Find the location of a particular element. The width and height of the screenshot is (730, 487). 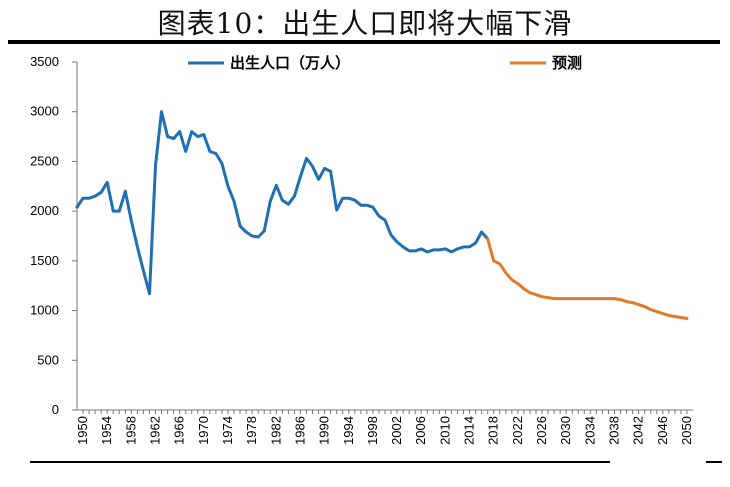

x-tick-label: 2038 is located at coordinates (613, 430).